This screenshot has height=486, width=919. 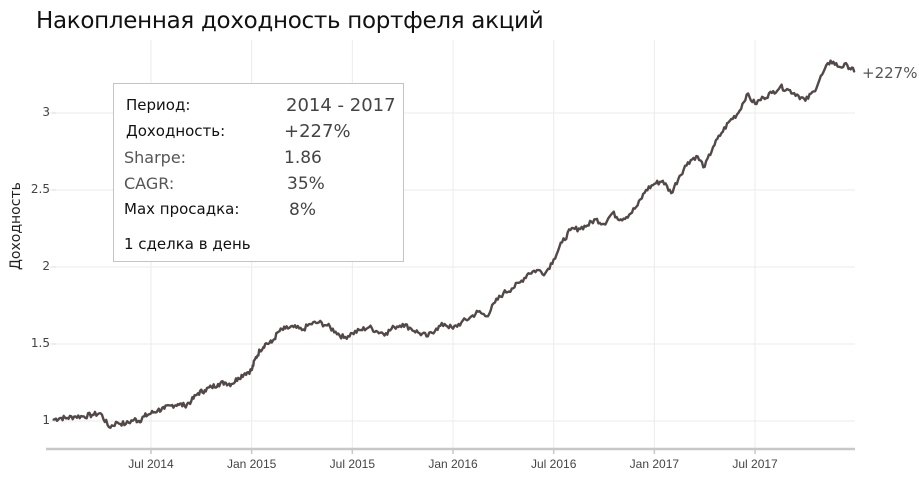 I want to click on stat-value: 8%, so click(x=302, y=210).